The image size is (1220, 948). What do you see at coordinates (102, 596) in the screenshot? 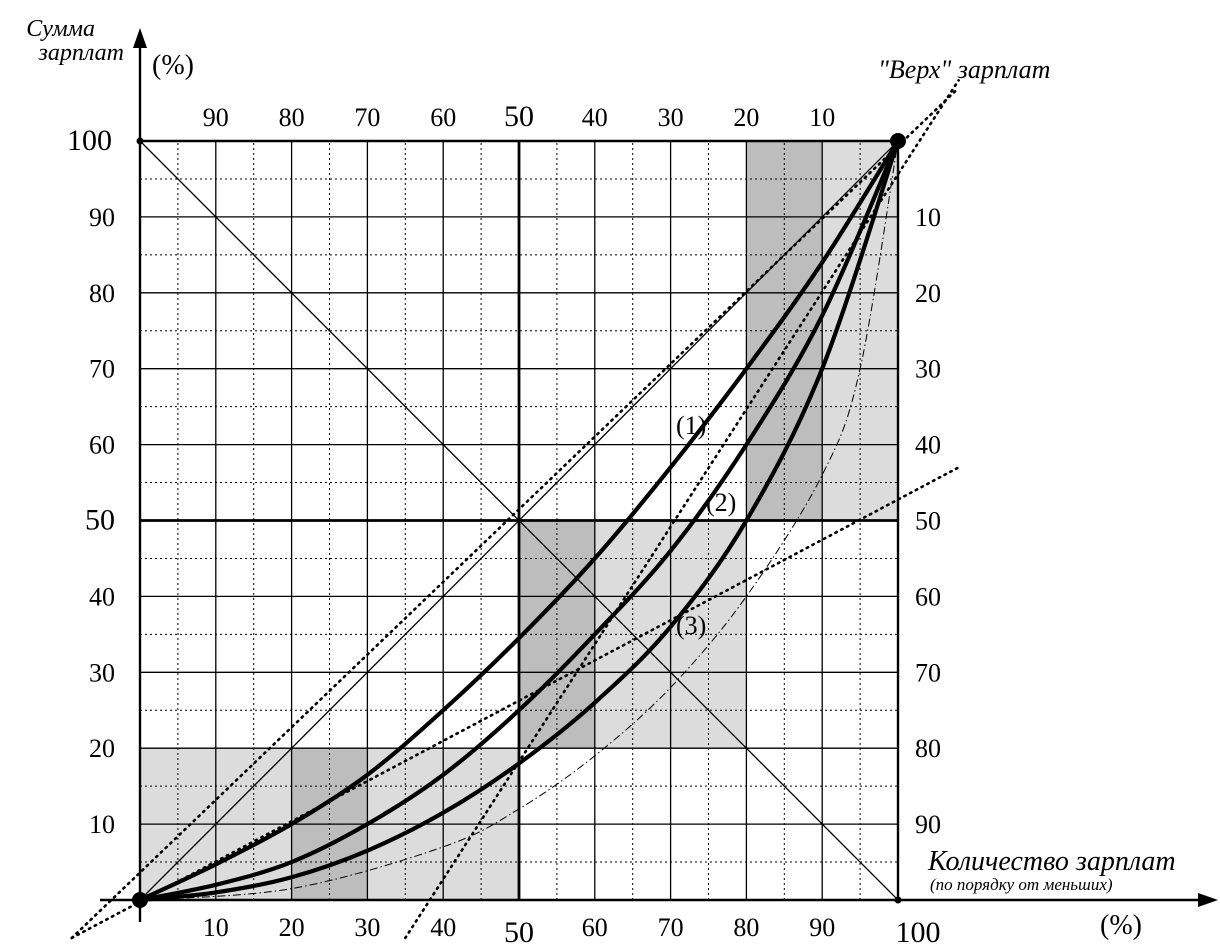
I see `y-tick-label-40: 40` at bounding box center [102, 596].